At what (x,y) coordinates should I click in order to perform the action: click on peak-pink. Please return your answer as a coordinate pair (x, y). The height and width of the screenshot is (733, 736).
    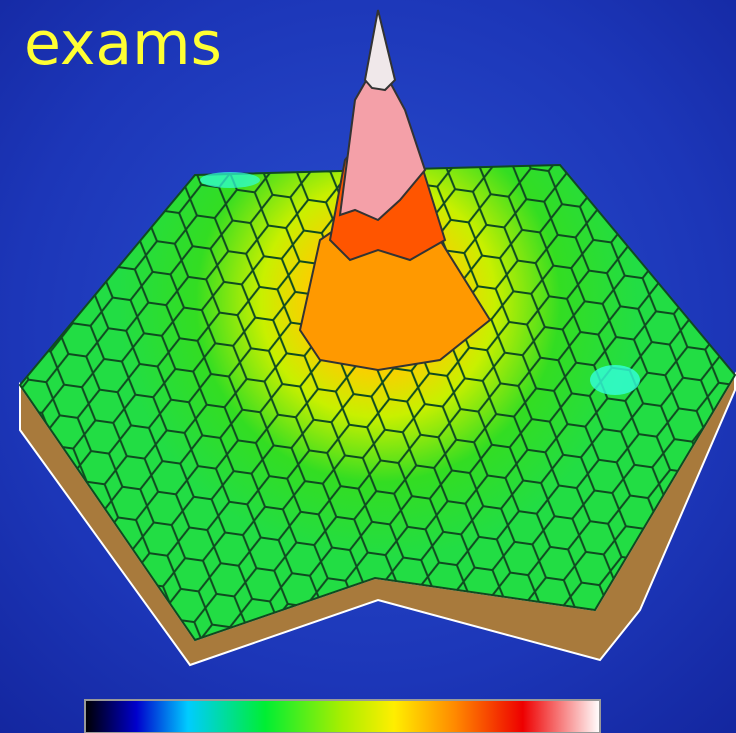
    Looking at the image, I should click on (382, 139).